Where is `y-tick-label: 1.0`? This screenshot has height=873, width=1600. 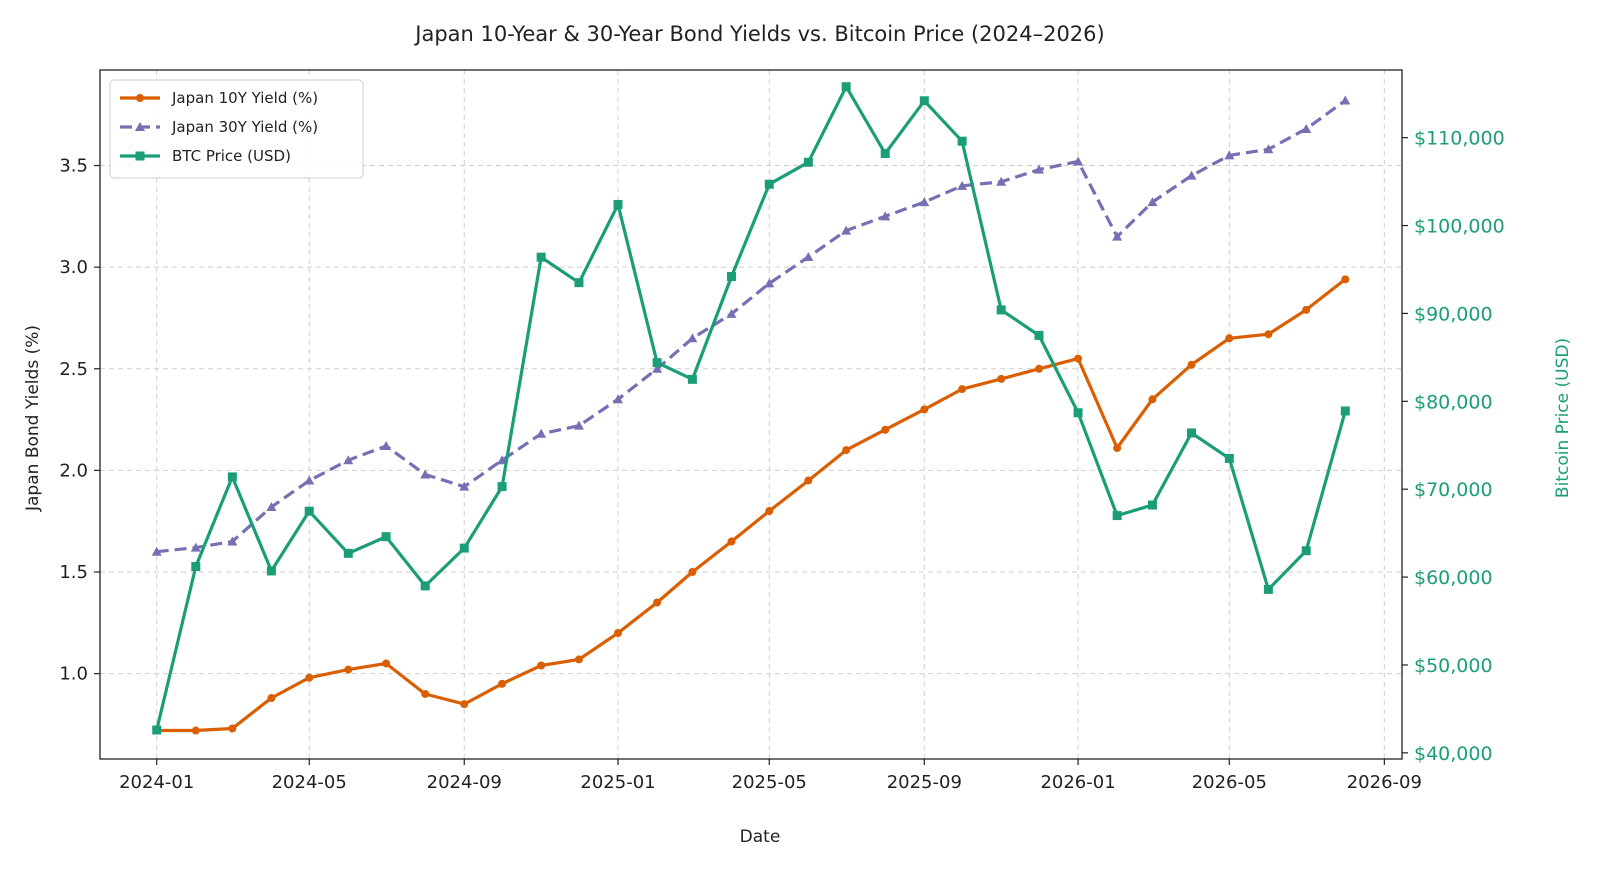
y-tick-label: 1.0 is located at coordinates (73, 674).